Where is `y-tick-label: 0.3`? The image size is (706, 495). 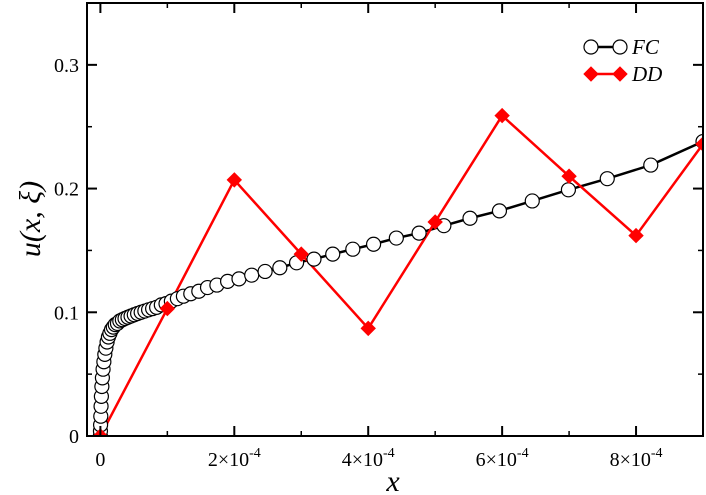 y-tick-label: 0.3 is located at coordinates (66, 66).